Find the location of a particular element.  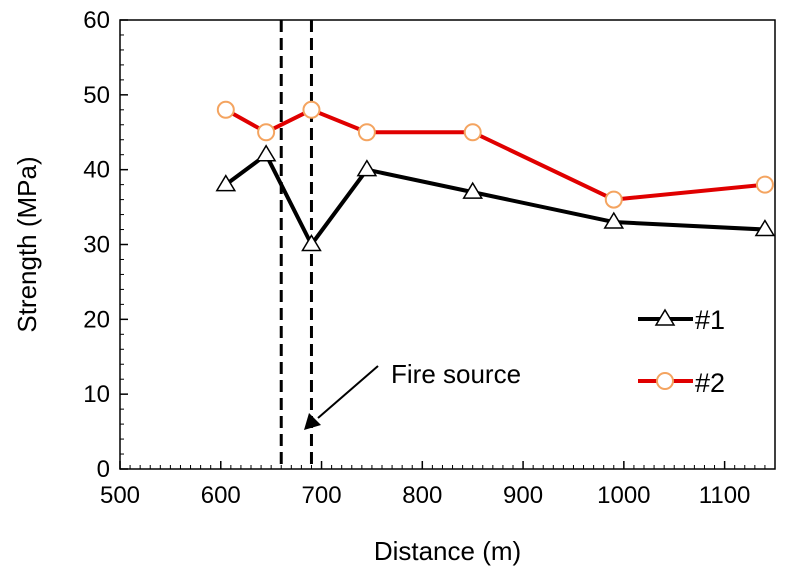

x-axis-title: Distance (m) is located at coordinates (447, 551).